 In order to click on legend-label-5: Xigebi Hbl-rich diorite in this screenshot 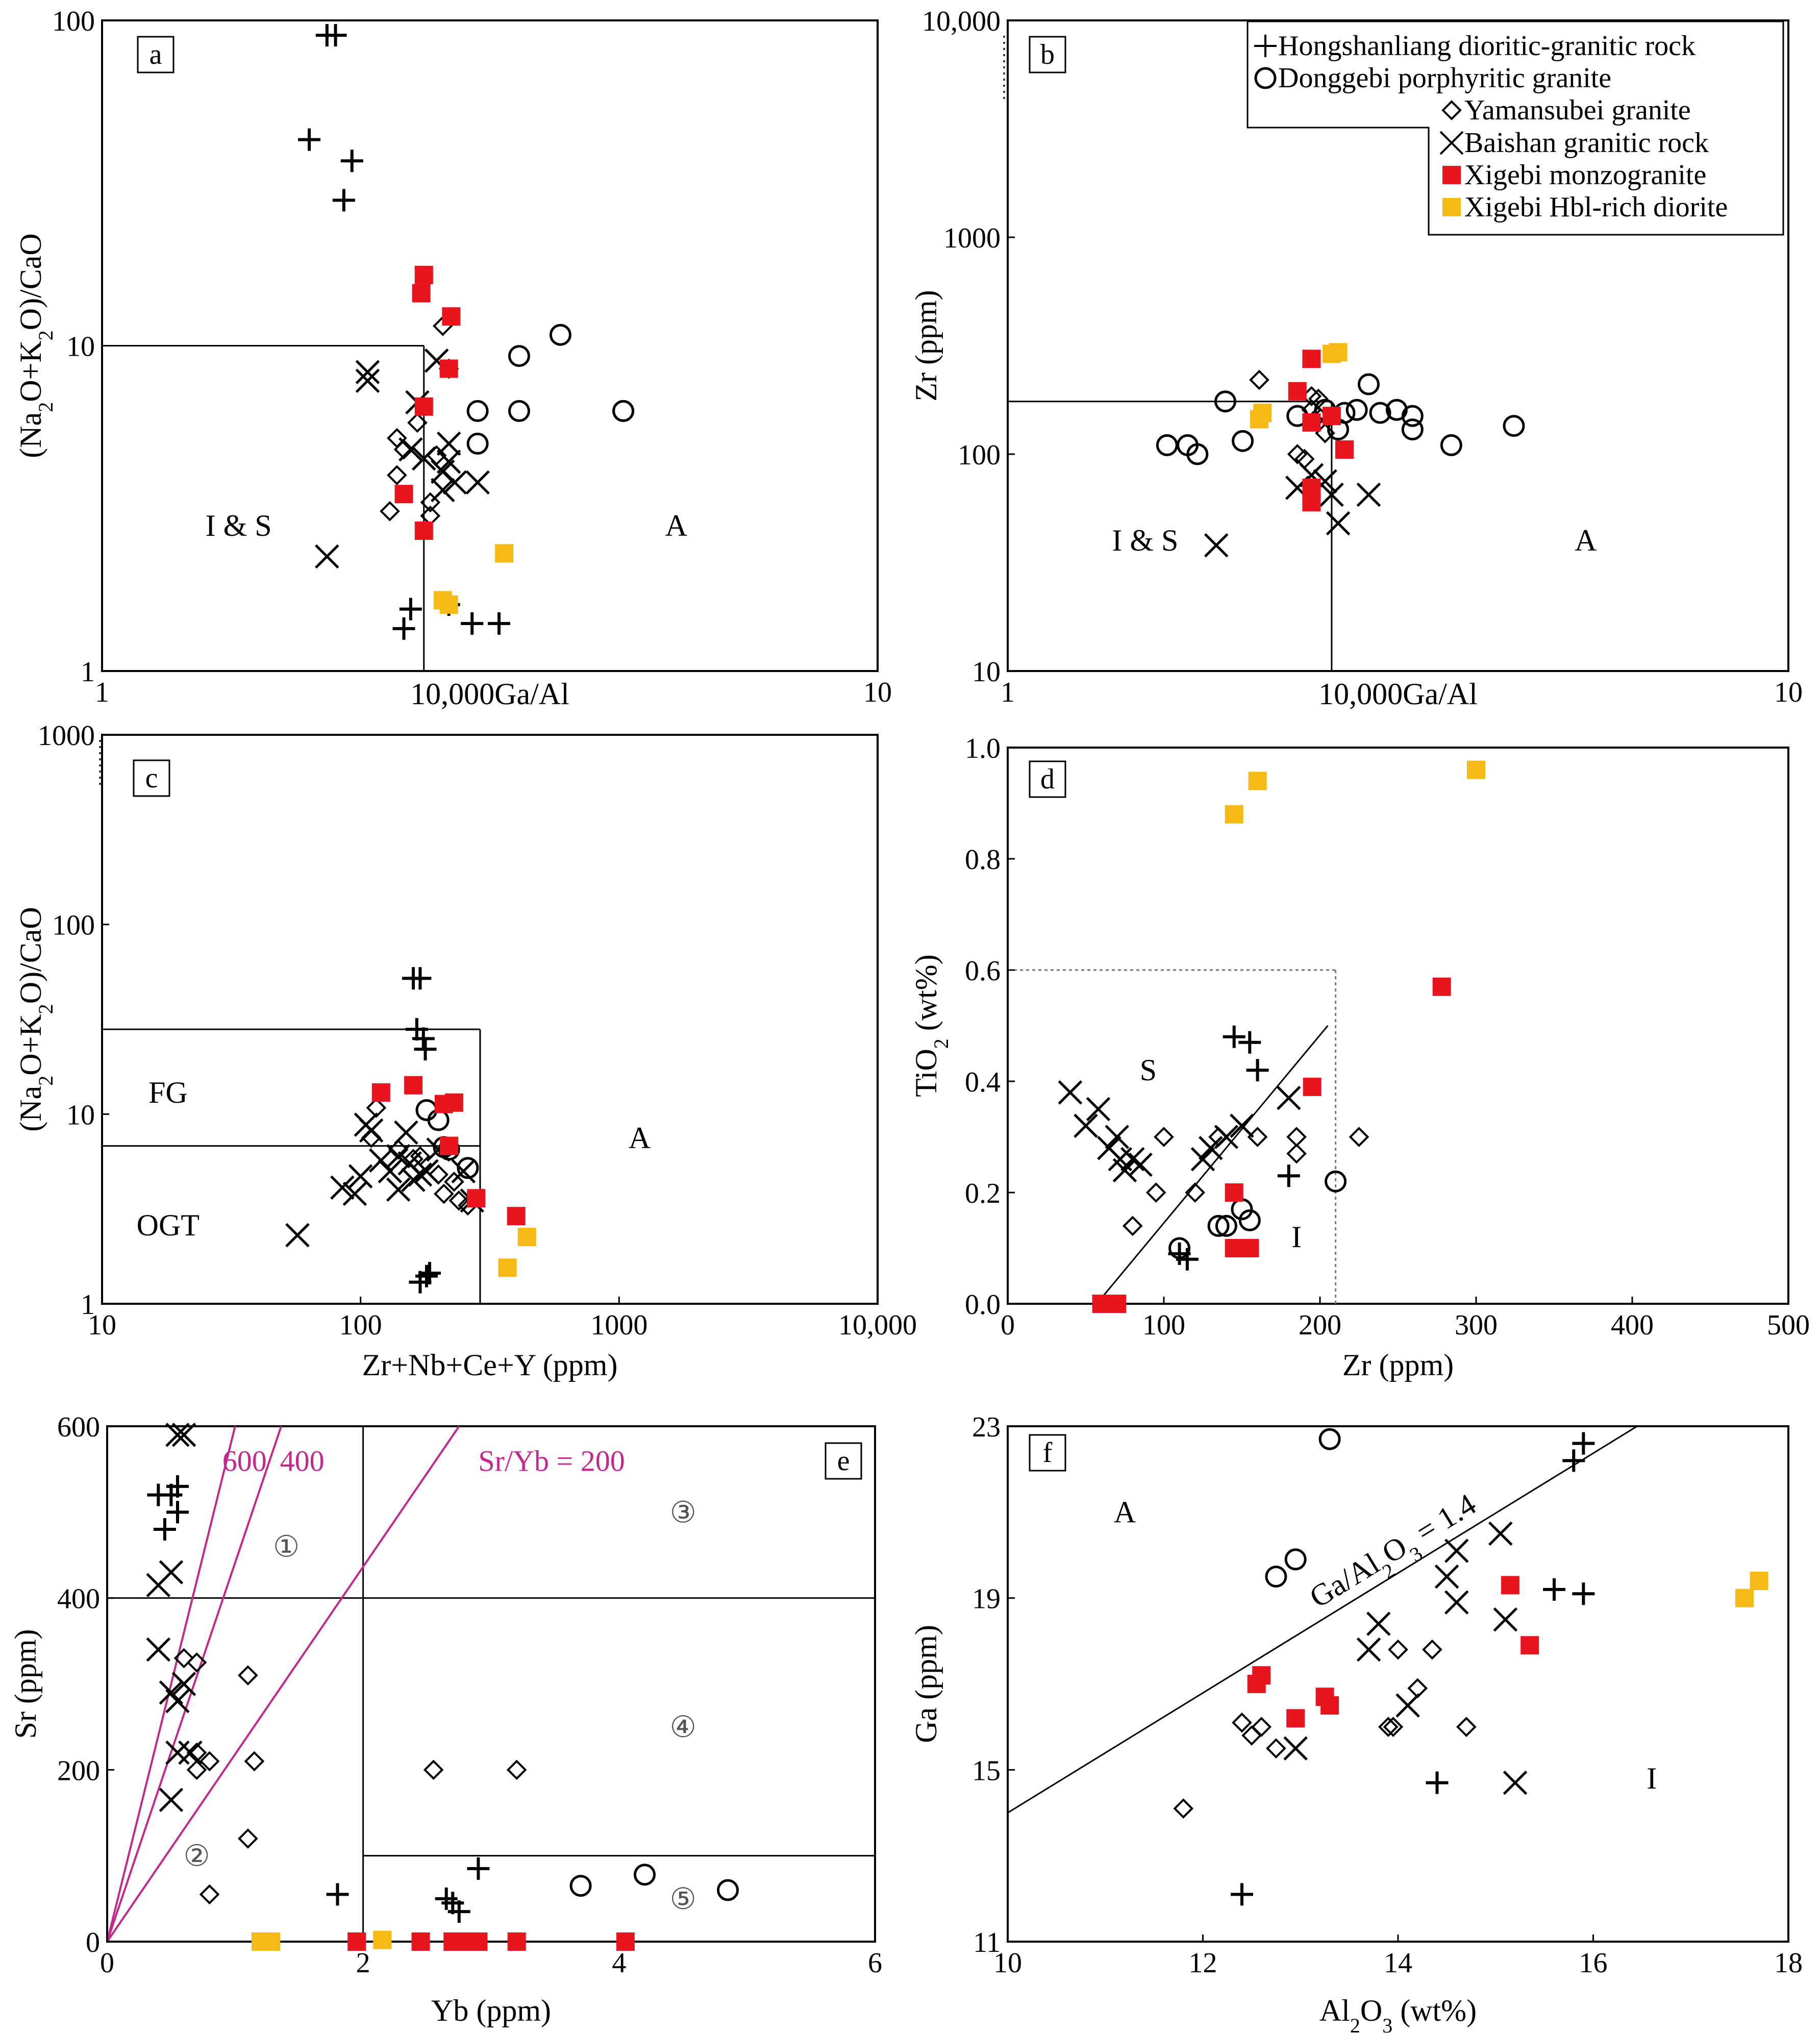, I will do `click(1596, 207)`.